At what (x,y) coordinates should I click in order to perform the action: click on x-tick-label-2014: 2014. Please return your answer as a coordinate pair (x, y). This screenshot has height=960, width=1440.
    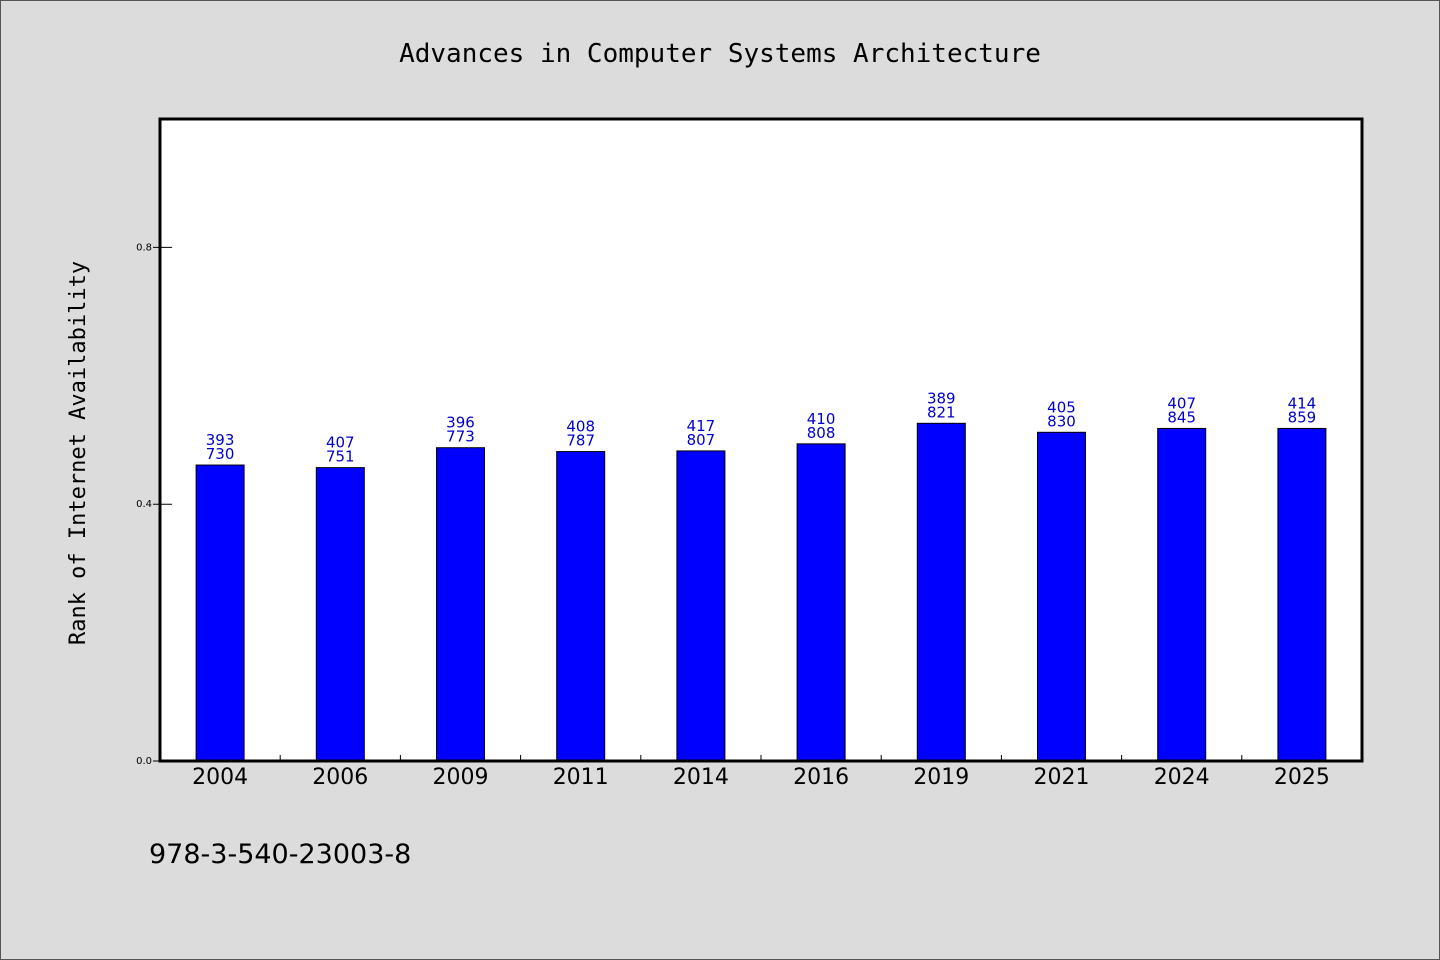
    Looking at the image, I should click on (701, 777).